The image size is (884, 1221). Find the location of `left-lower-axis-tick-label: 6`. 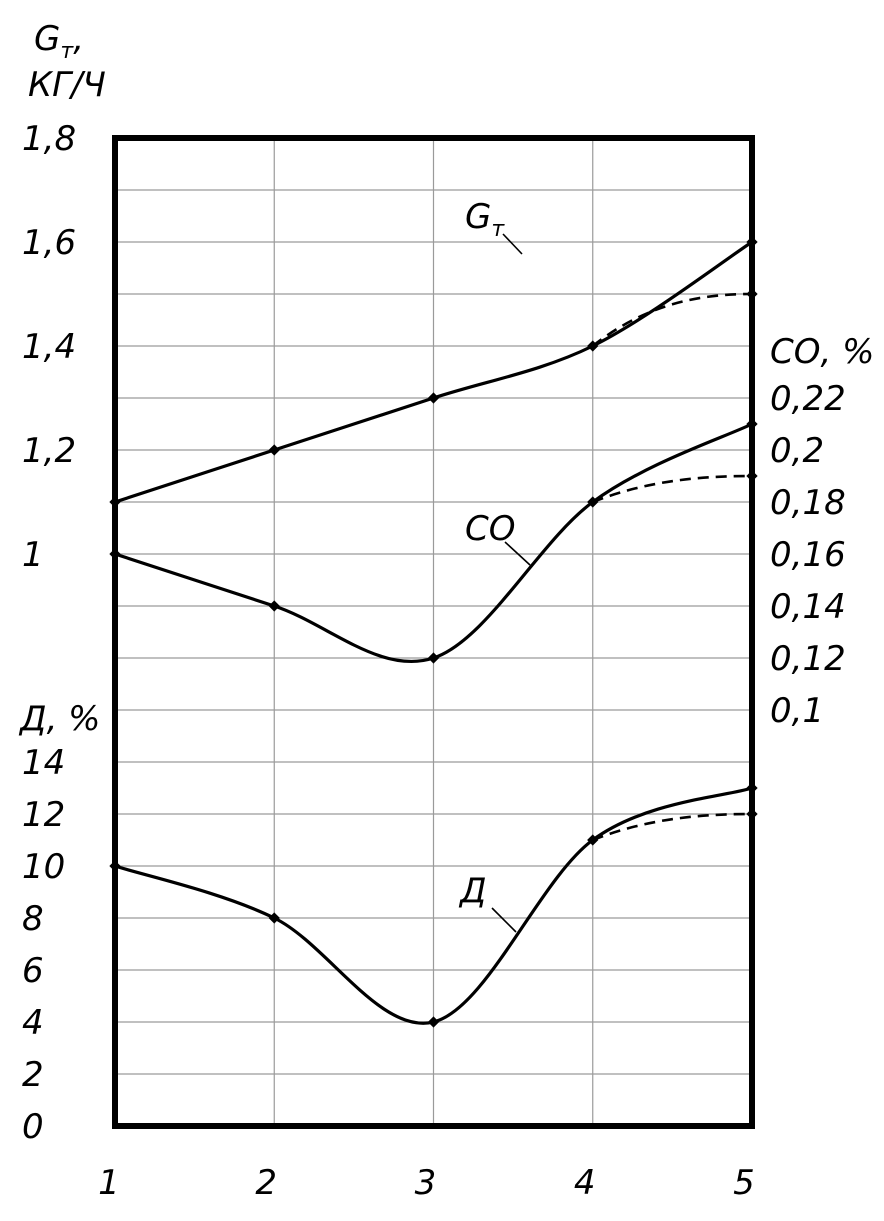

left-lower-axis-tick-label: 6 is located at coordinates (33, 971).